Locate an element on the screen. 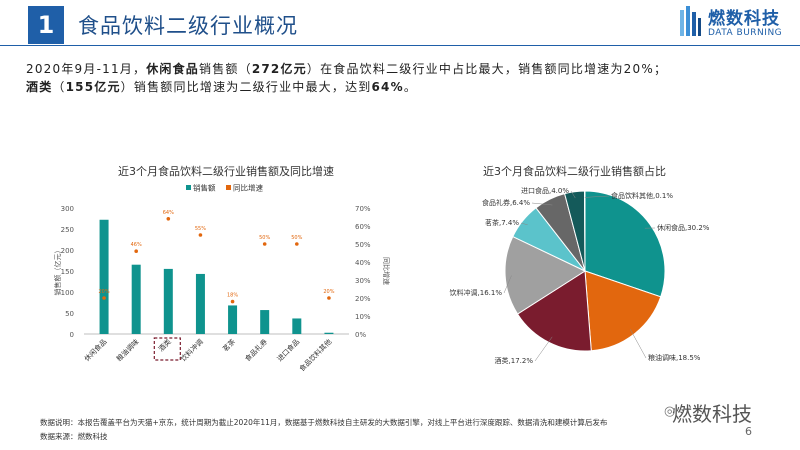 The height and width of the screenshot is (450, 800). y-tick-label: 300 is located at coordinates (67, 209).